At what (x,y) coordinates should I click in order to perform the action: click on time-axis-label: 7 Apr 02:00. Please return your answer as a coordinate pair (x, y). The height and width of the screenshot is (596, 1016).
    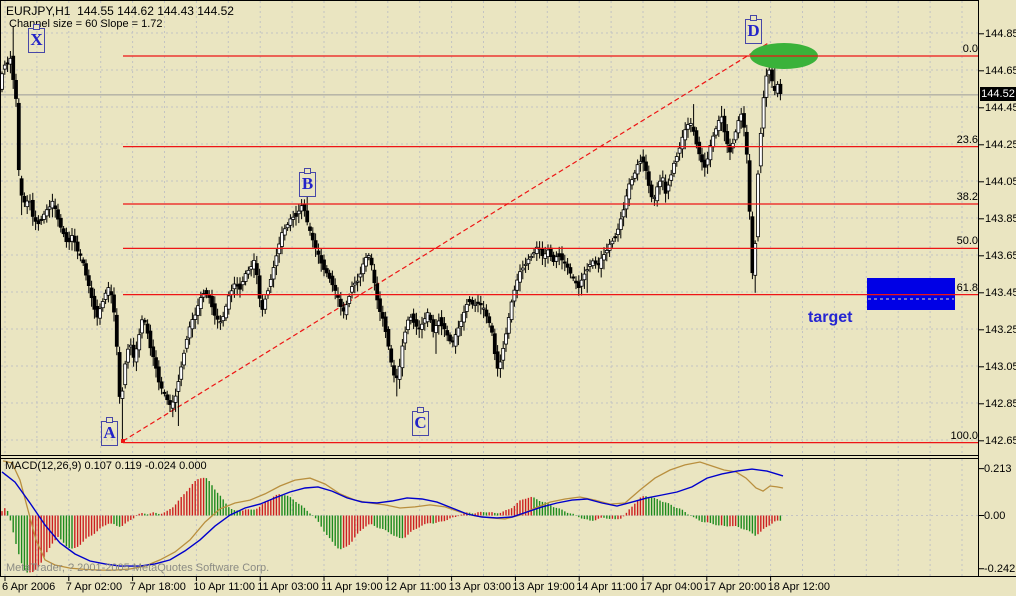
    Looking at the image, I should click on (94, 587).